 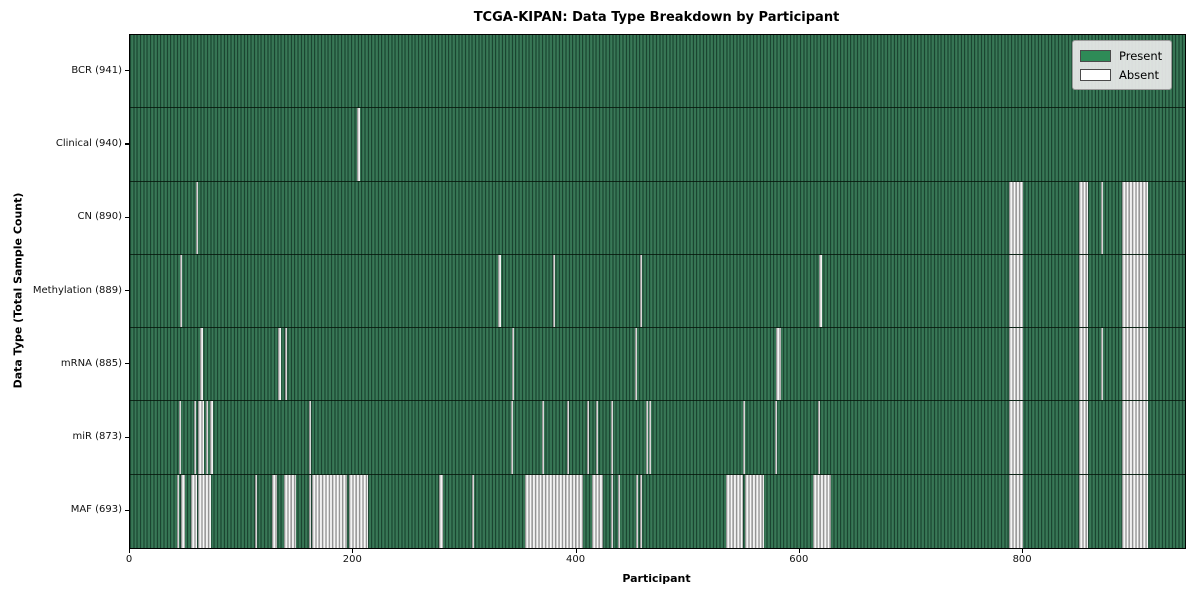 I want to click on x-tick-label: 800, so click(x=1022, y=559).